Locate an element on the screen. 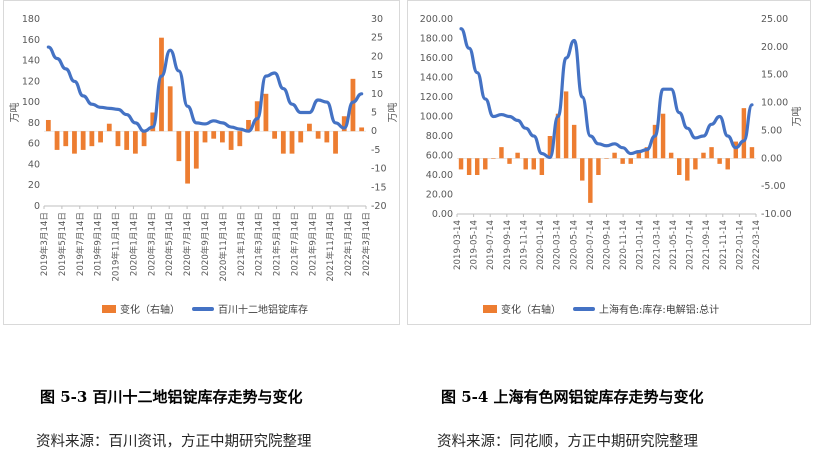 The height and width of the screenshot is (463, 815). legend-item-inventory: 百川十二地铝锭库存 is located at coordinates (250, 308).